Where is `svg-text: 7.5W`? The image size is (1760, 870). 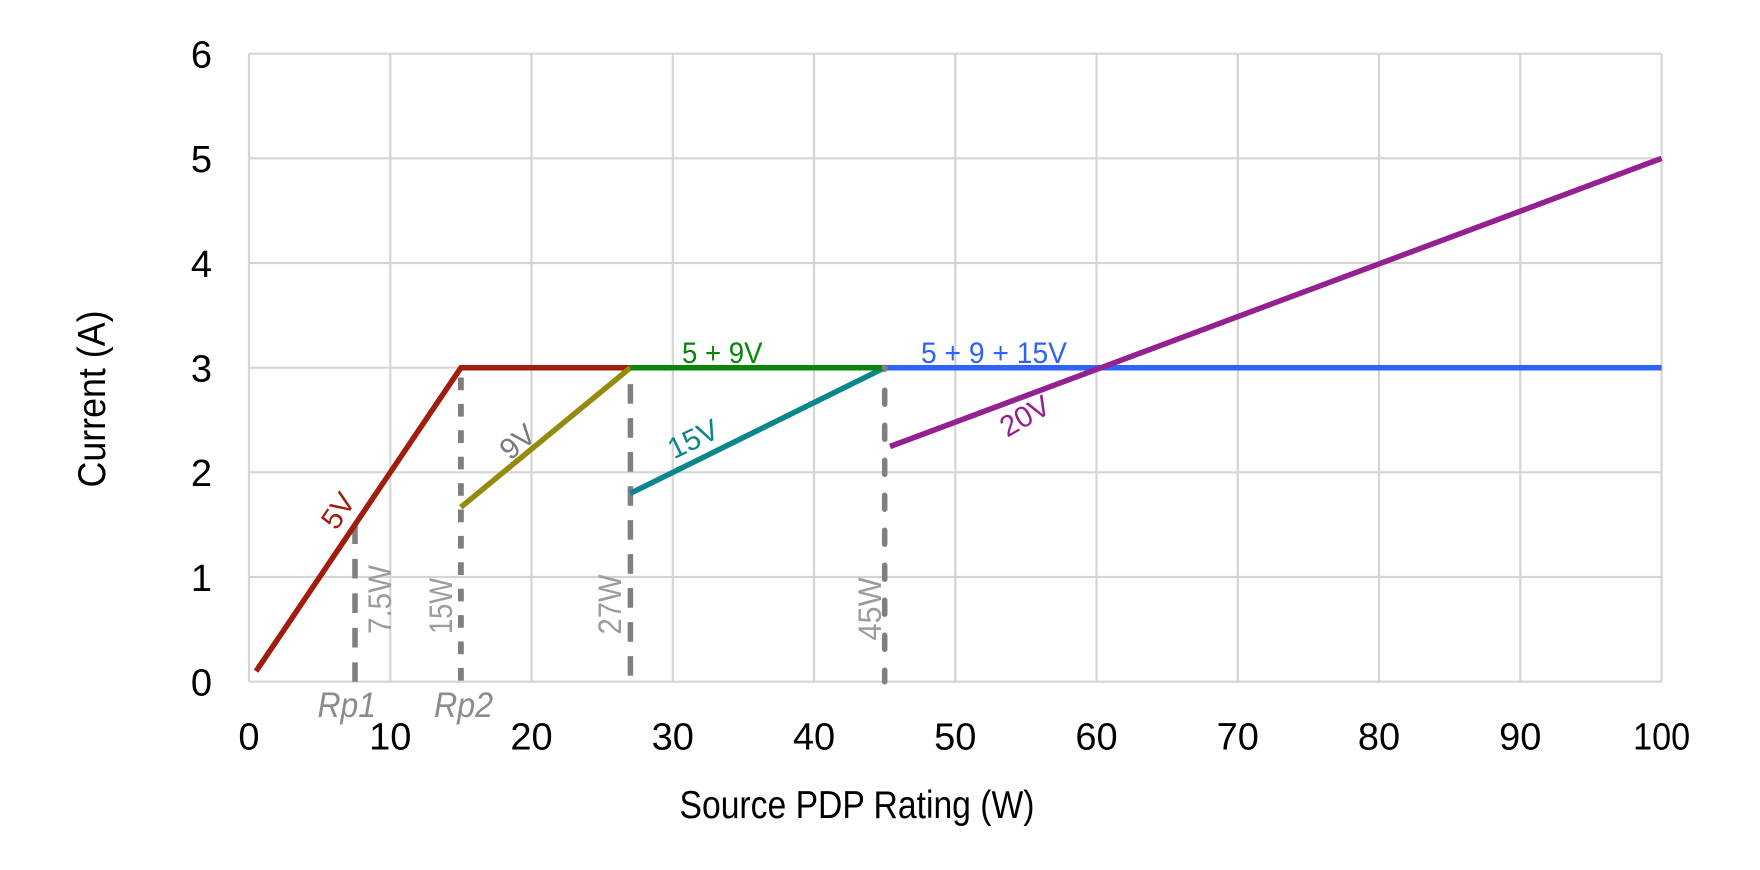
svg-text: 7.5W is located at coordinates (380, 599).